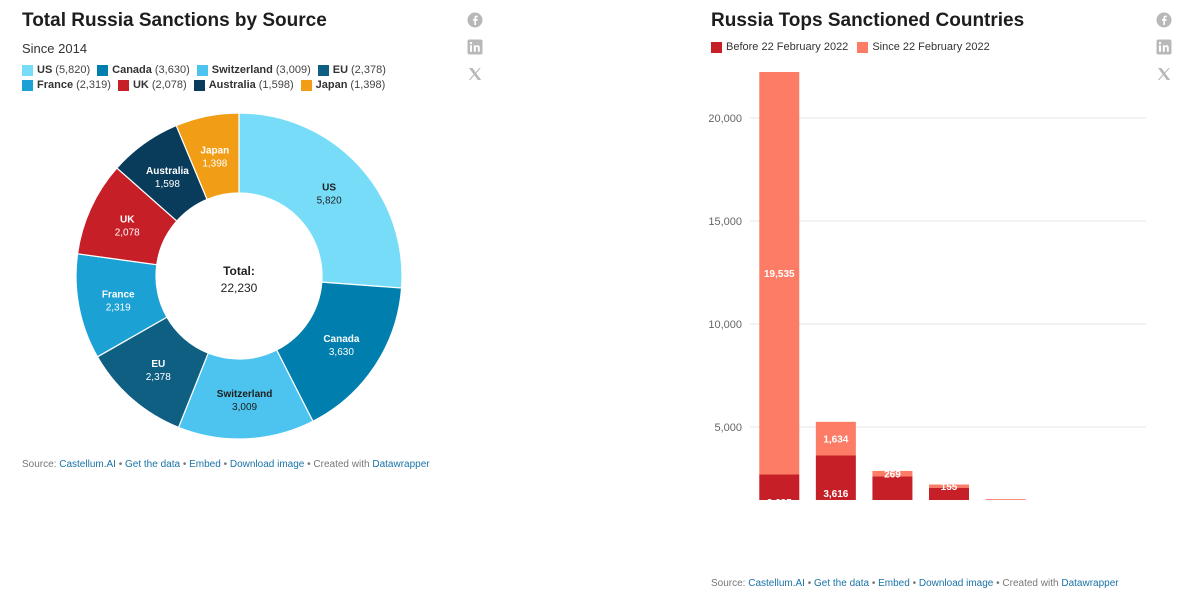  I want to click on legend-swatch-eu, so click(323, 70).